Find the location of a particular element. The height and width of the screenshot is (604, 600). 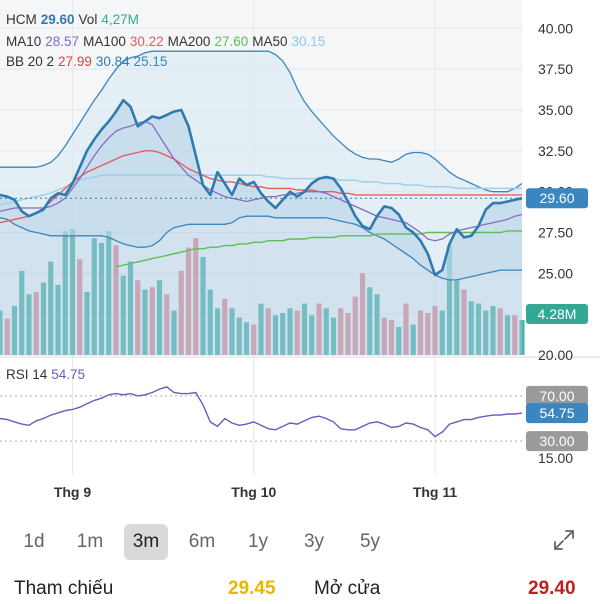

last-price-tag-bg is located at coordinates (557, 198).